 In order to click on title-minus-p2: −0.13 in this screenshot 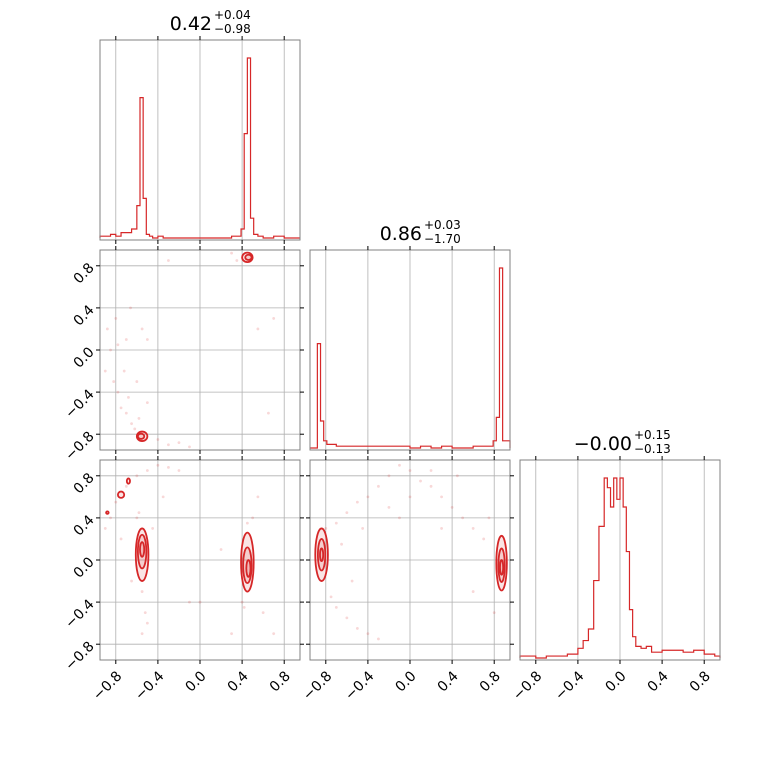, I will do `click(652, 449)`.